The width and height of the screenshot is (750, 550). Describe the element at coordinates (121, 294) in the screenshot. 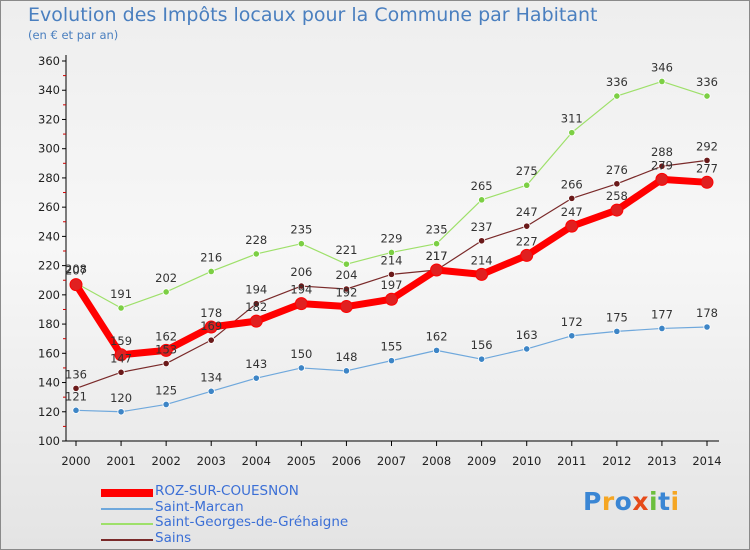

I see `data-label: 191` at that location.